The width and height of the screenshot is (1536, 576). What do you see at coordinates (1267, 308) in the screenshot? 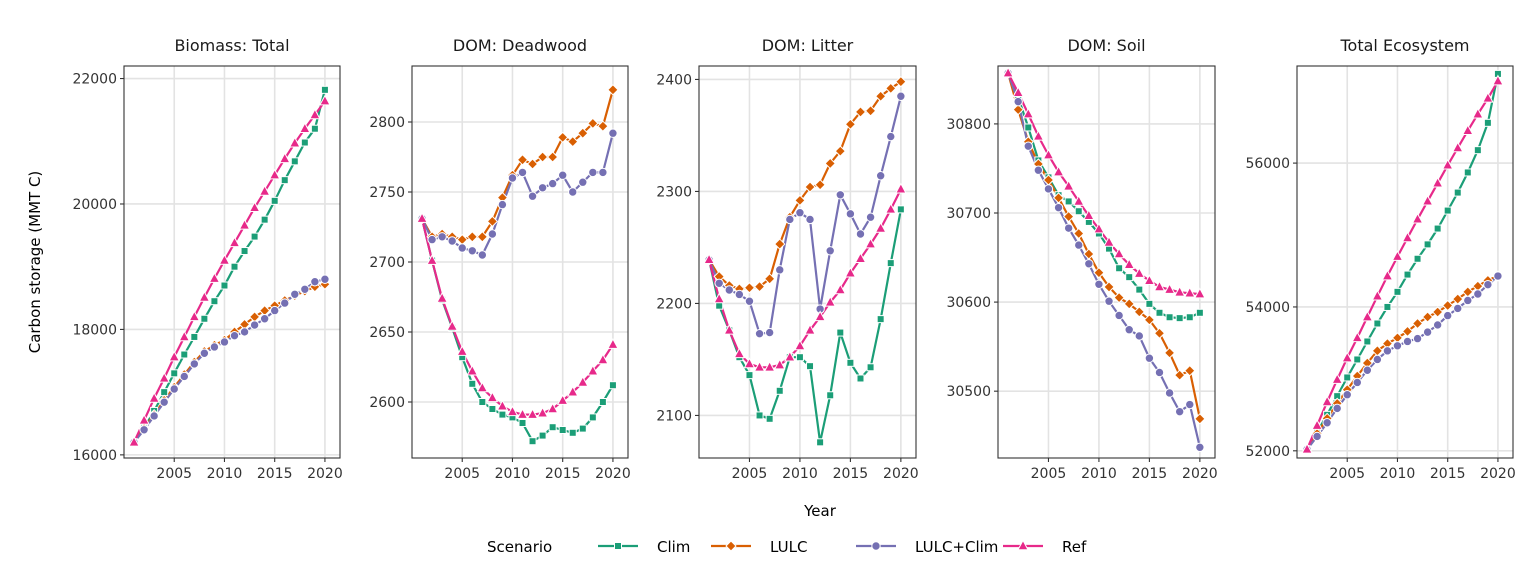
I see `y-tick-label: 54000` at bounding box center [1267, 308].